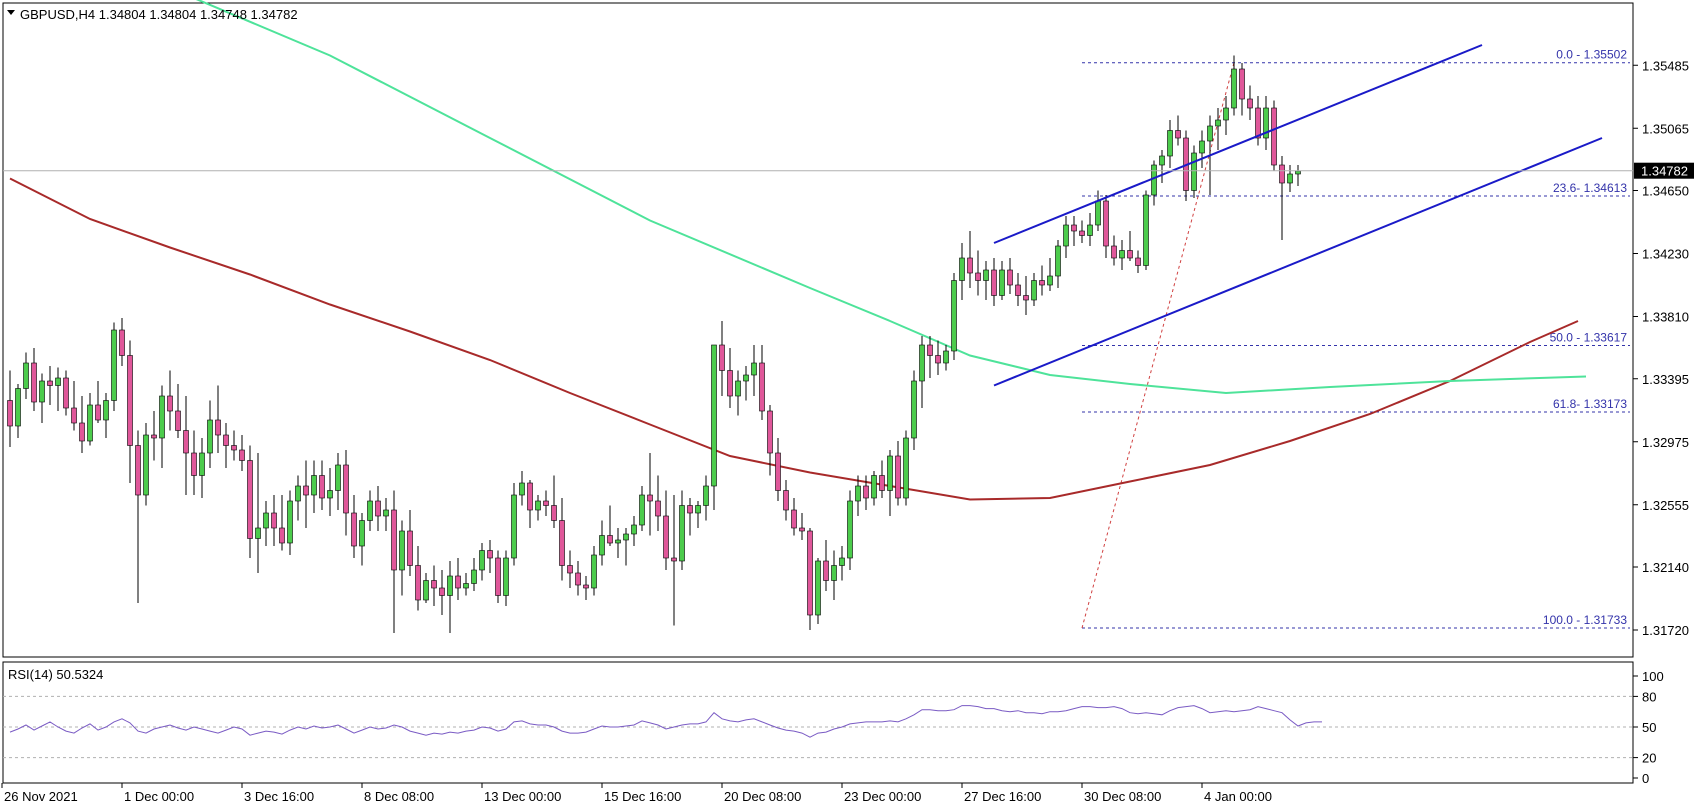  What do you see at coordinates (11, 12) in the screenshot?
I see `collapse-triangle-icon` at bounding box center [11, 12].